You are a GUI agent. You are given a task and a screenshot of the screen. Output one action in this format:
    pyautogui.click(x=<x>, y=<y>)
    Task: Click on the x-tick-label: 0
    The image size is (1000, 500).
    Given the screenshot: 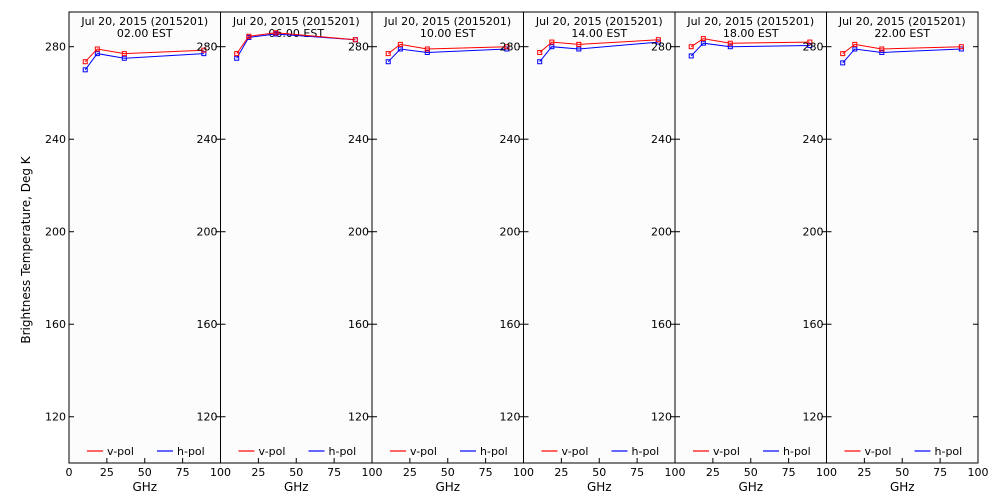 What is the action you would take?
    pyautogui.click(x=69, y=472)
    